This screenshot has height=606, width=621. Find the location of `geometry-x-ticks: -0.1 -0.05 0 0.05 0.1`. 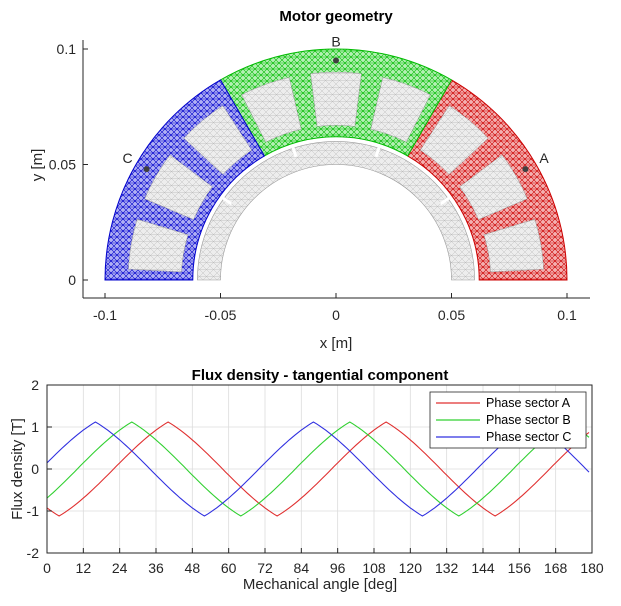

geometry-x-ticks: -0.1 -0.05 0 0.05 0.1 is located at coordinates (335, 308).